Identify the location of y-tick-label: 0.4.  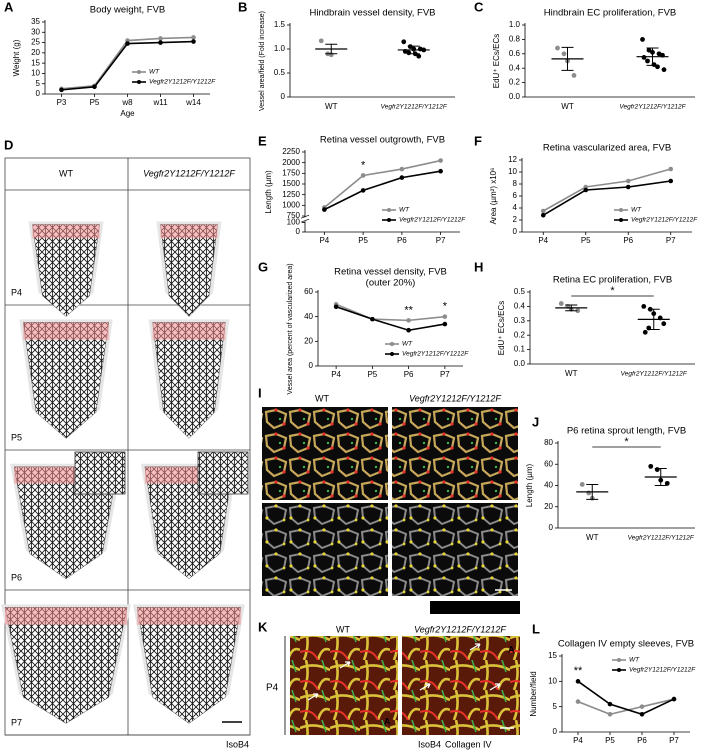
(515, 67).